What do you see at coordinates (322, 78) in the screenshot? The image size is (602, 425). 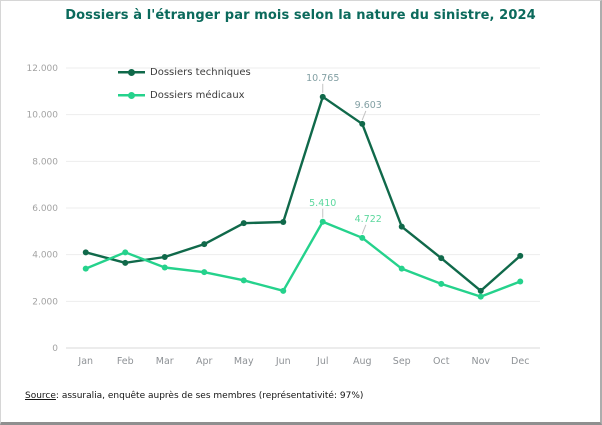 I see `data-point-label: 10.765` at bounding box center [322, 78].